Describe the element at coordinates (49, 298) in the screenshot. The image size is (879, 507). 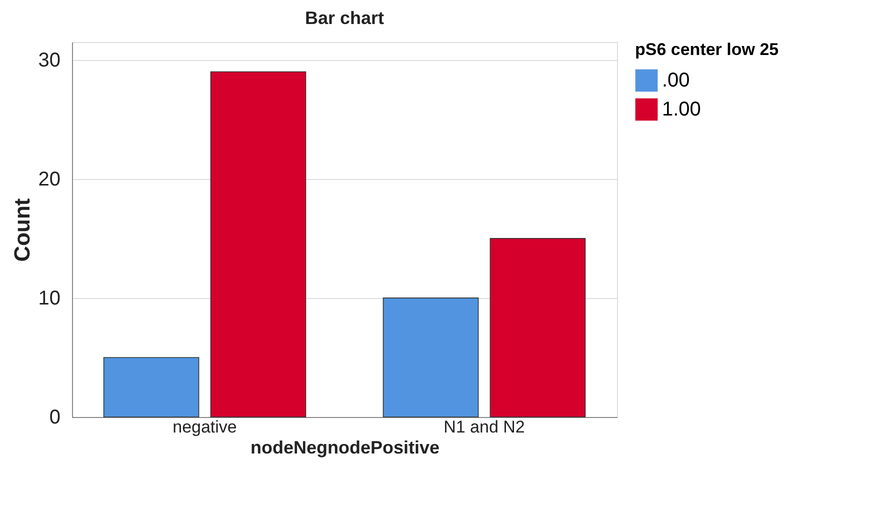
I see `y-tick-label: 10` at that location.